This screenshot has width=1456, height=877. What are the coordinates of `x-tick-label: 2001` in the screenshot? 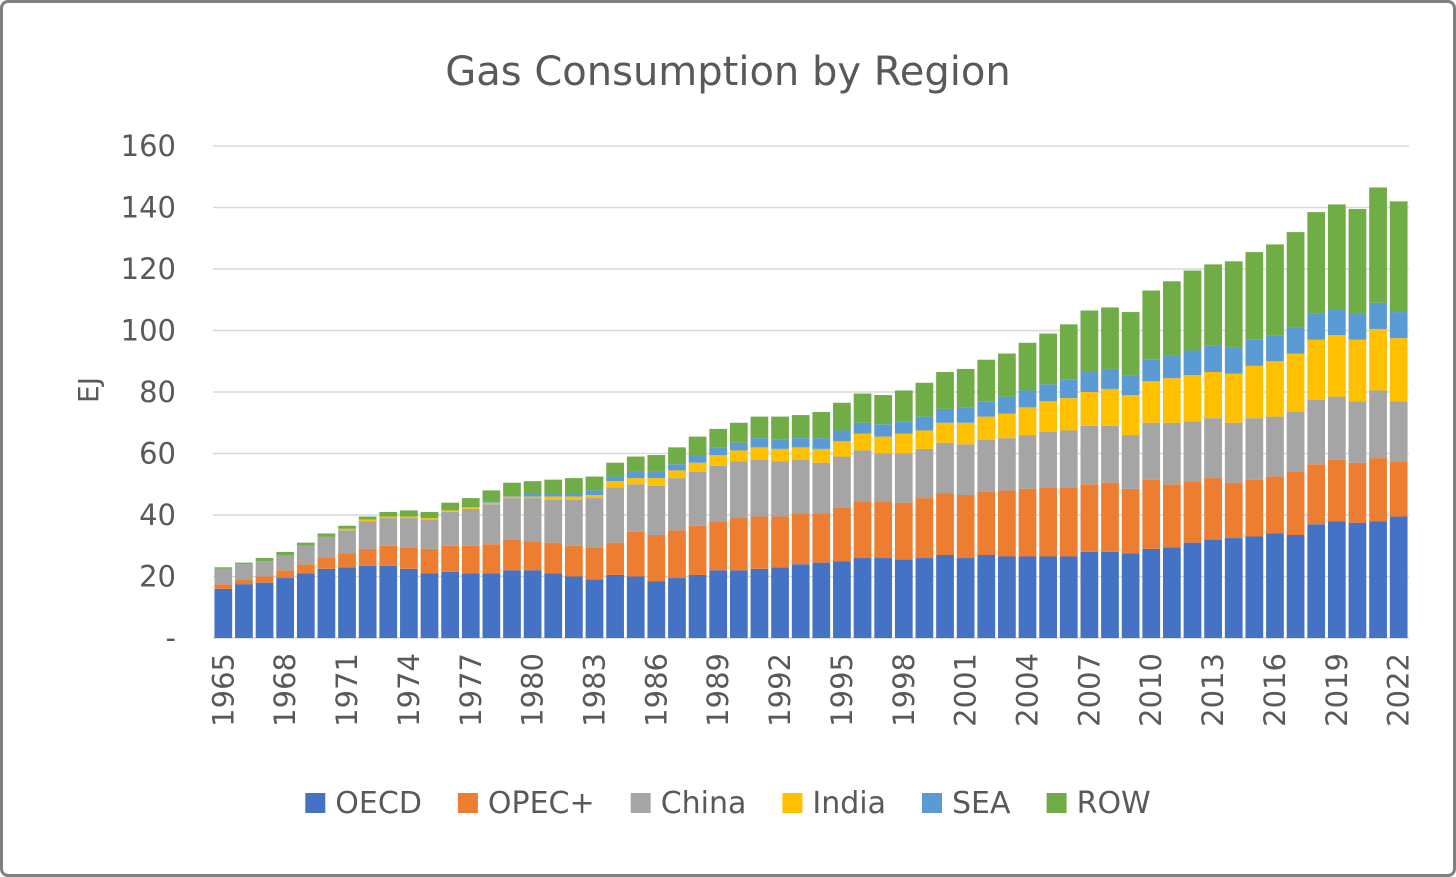 It's located at (966, 690).